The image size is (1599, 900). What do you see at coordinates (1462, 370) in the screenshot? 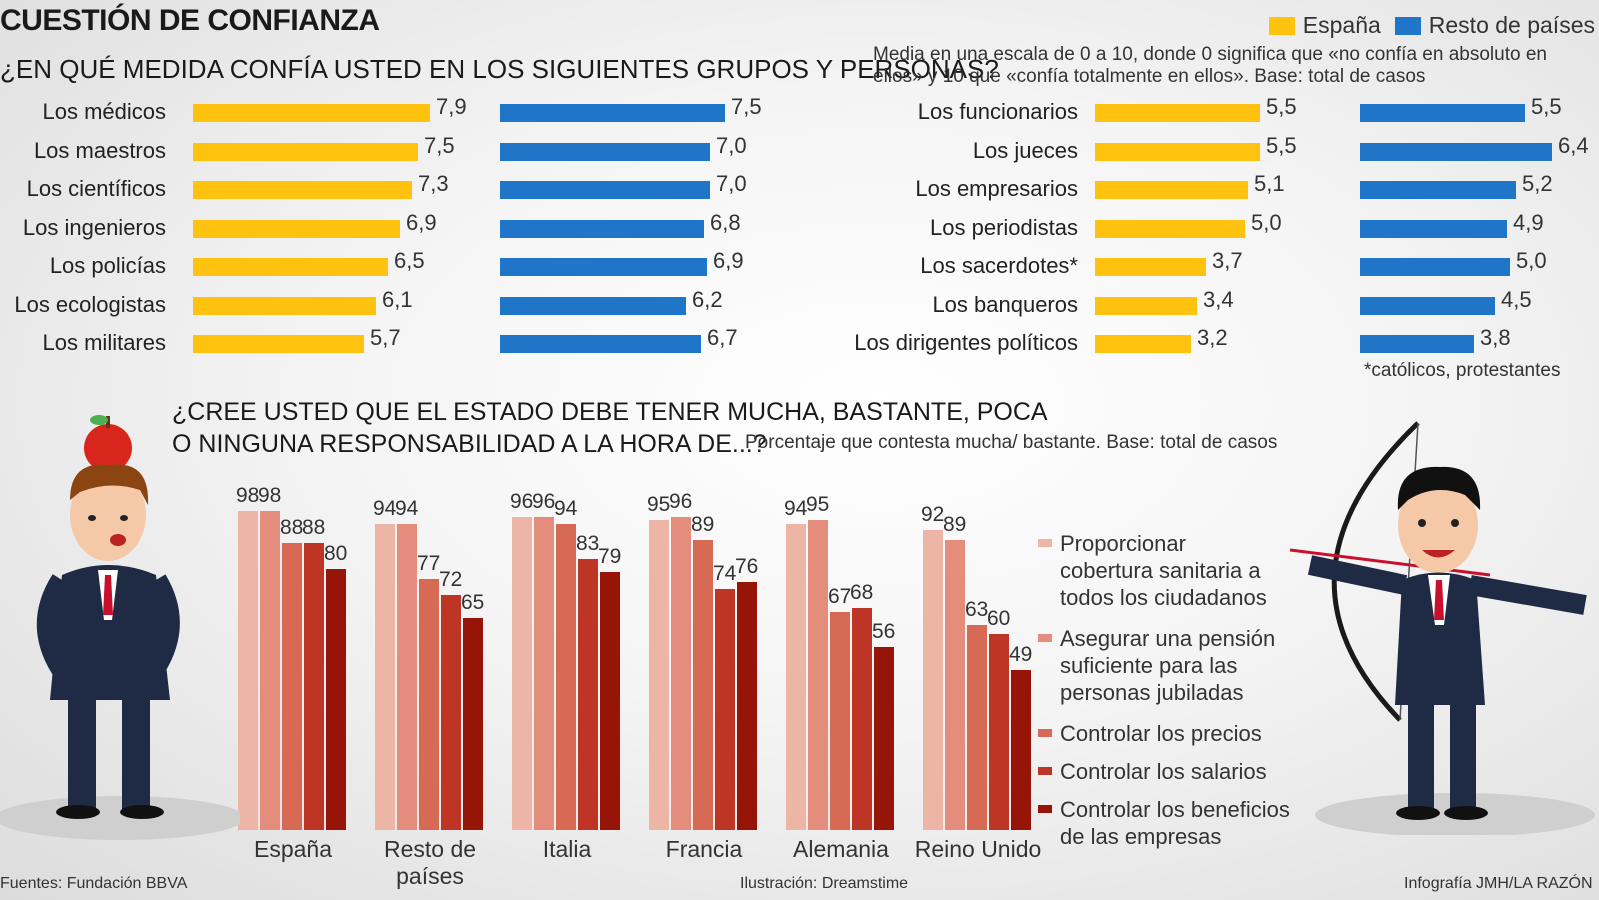
I see `footnote: *católicos, protestantes` at bounding box center [1462, 370].